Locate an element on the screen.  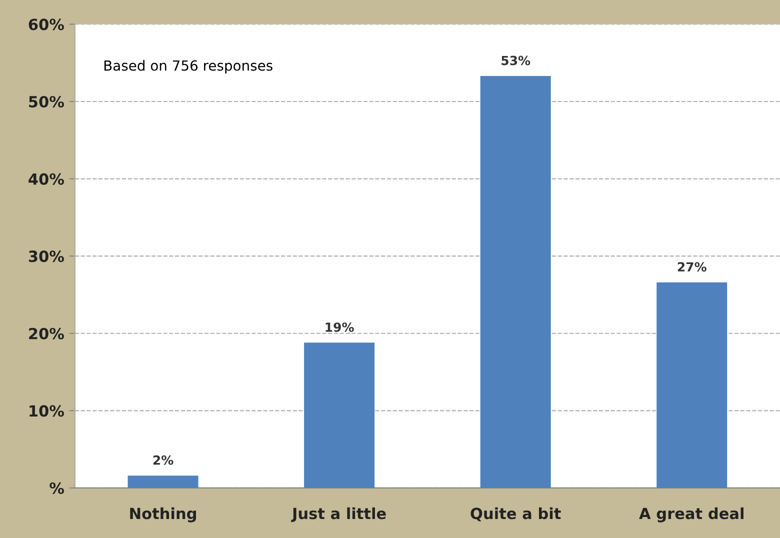
y-tick-label: 50% is located at coordinates (46, 102).